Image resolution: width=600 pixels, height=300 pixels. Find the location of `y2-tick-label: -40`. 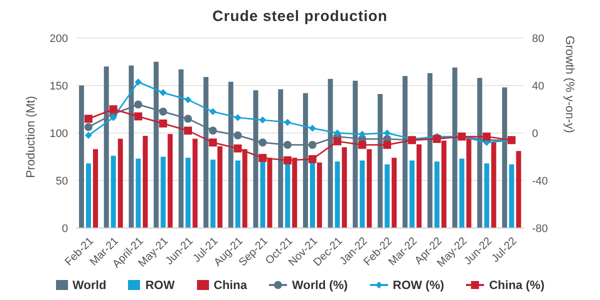

y2-tick-label: -40 is located at coordinates (540, 181).